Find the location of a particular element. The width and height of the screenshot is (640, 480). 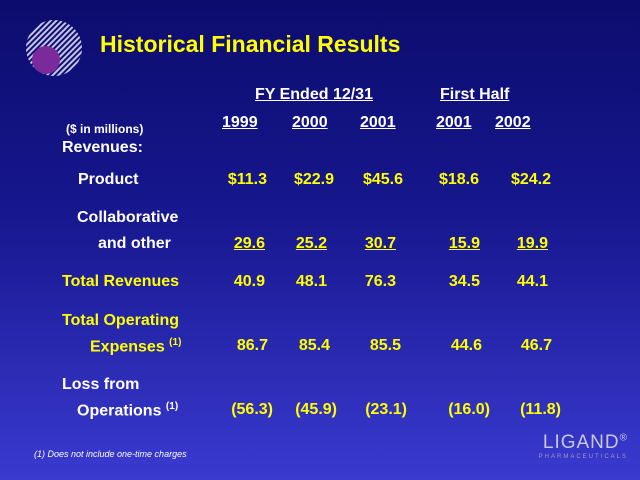

loss-value: (23.1) is located at coordinates (386, 409).